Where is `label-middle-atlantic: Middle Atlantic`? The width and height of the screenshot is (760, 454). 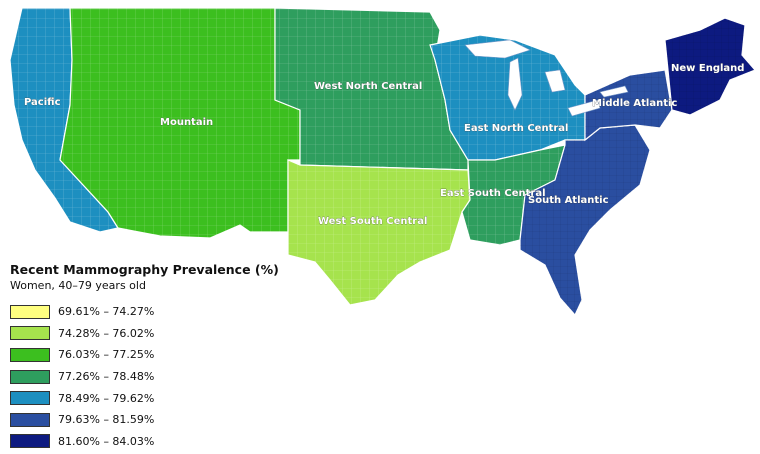 label-middle-atlantic: Middle Atlantic is located at coordinates (634, 103).